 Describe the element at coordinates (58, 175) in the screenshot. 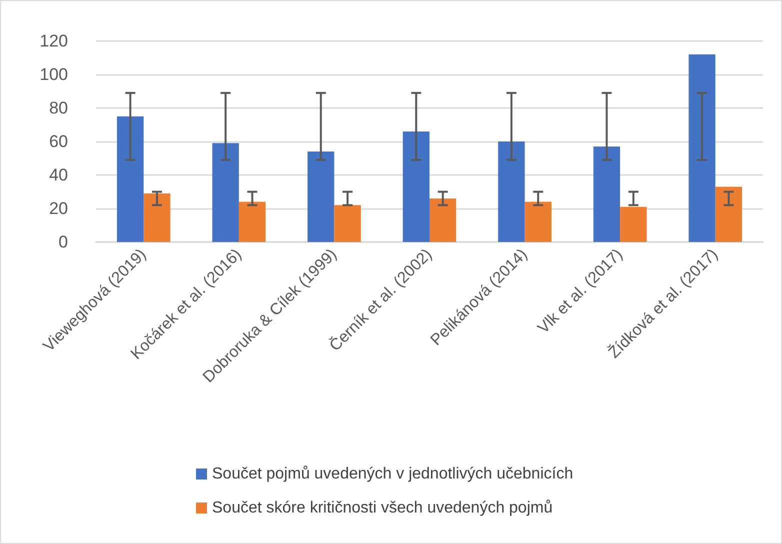

I see `y-tick-label: 40` at that location.